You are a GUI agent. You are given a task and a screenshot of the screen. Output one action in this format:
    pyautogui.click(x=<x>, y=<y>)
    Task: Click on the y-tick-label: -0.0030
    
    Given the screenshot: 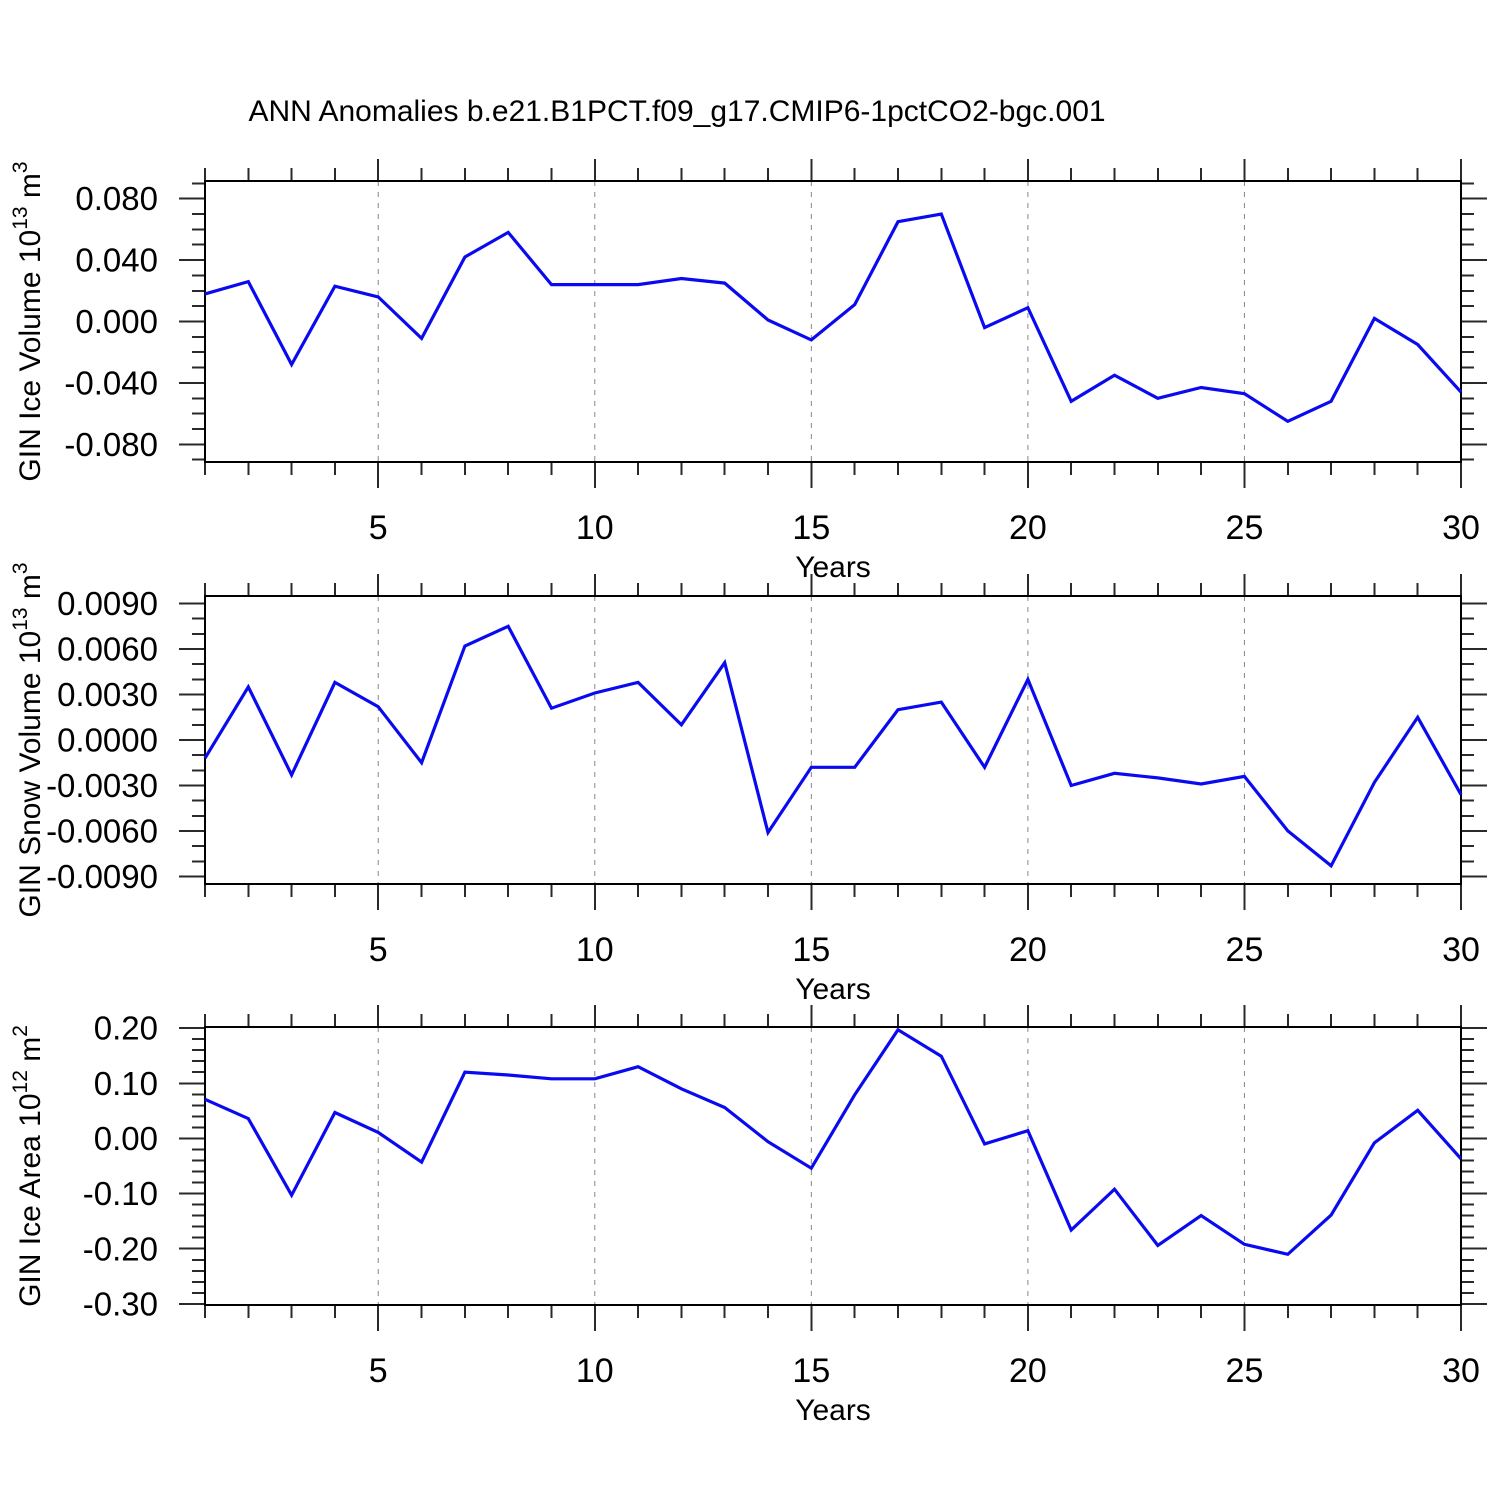 What is the action you would take?
    pyautogui.click(x=102, y=785)
    